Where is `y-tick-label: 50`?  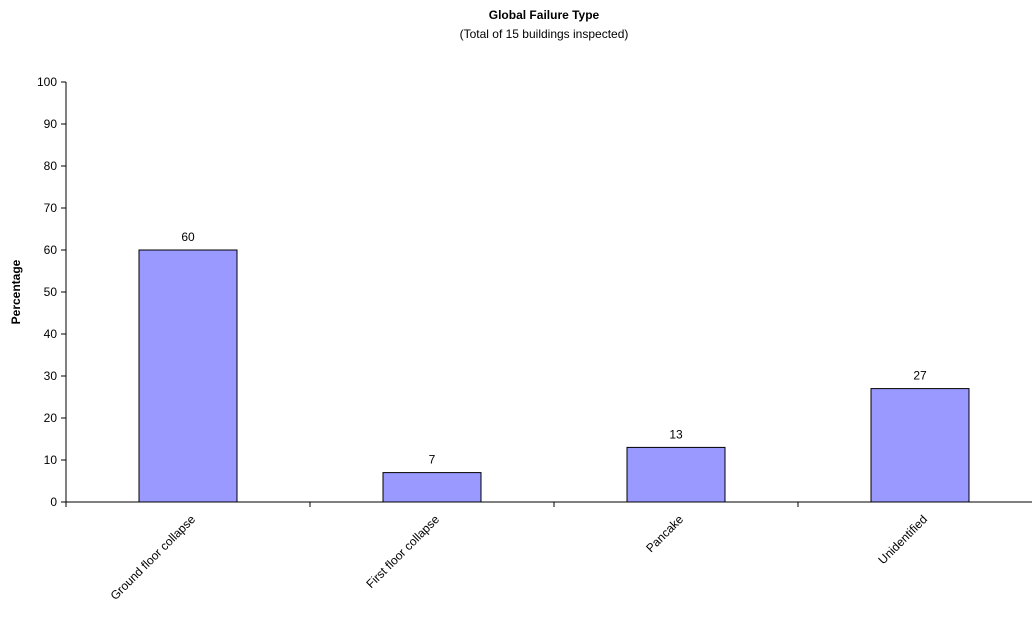
y-tick-label: 50 is located at coordinates (51, 292).